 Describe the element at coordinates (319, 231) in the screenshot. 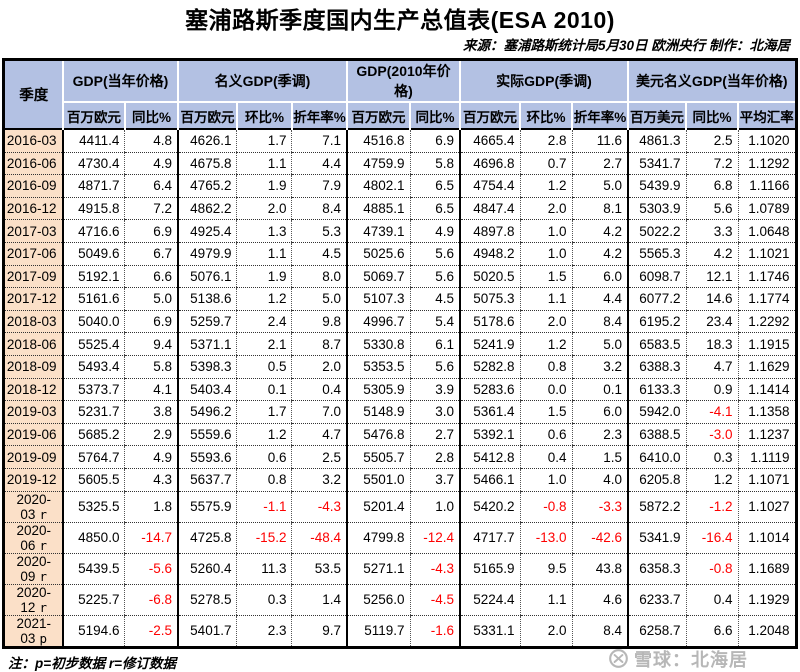

I see `value-cell: 5.3` at that location.